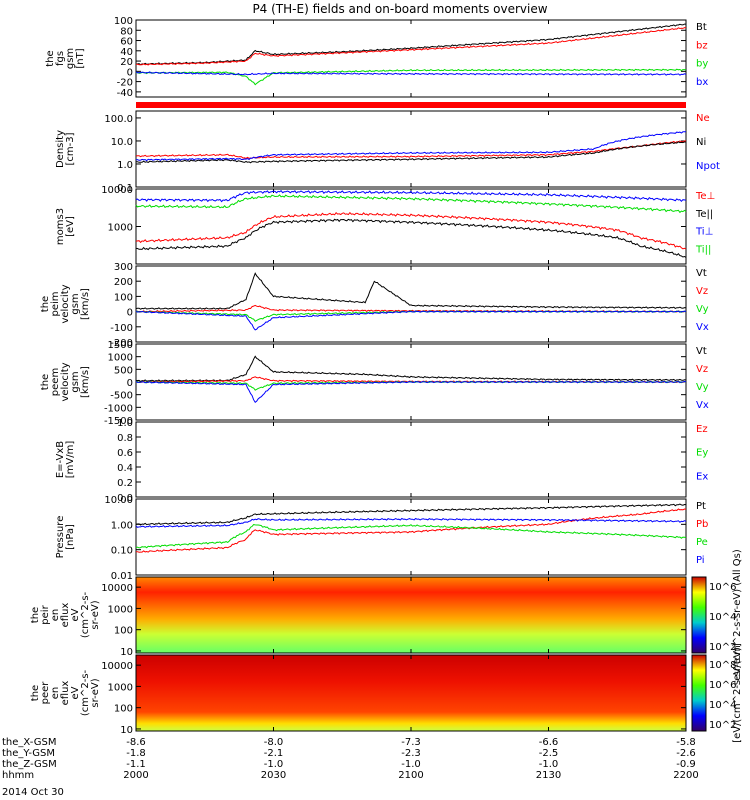 The width and height of the screenshot is (750, 800). What do you see at coordinates (702, 405) in the screenshot?
I see `legend-label: Vx` at bounding box center [702, 405].